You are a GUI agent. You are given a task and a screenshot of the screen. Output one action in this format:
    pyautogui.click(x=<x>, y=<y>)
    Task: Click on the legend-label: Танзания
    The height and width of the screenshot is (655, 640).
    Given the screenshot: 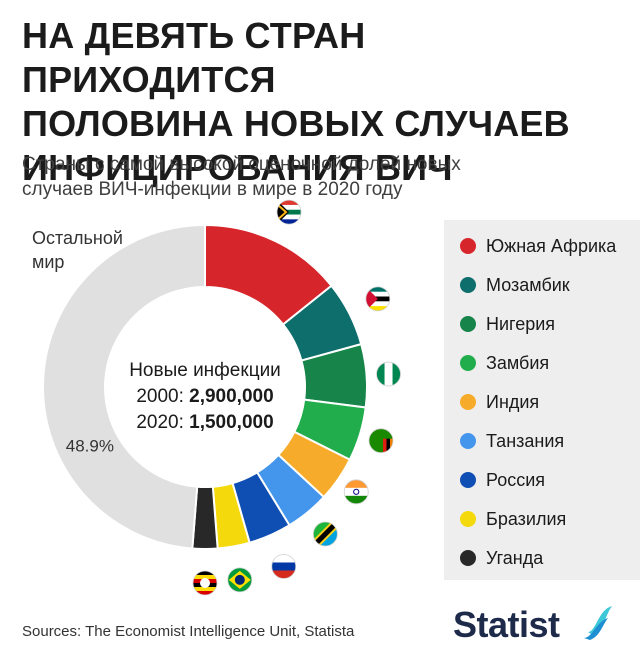 What is the action you would take?
    pyautogui.click(x=525, y=440)
    